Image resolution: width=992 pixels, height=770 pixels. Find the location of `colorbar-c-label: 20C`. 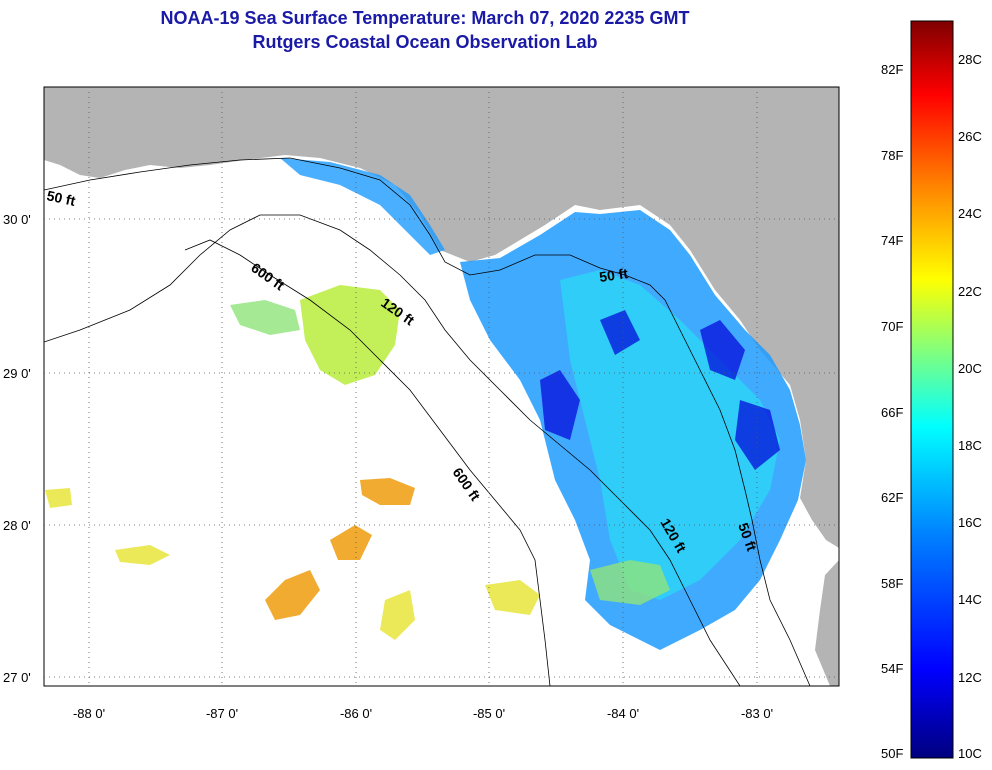

colorbar-c-label: 20C is located at coordinates (970, 368).